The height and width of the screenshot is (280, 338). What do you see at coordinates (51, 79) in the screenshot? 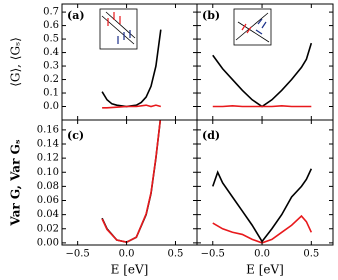
I see `y-tick-label: 0.2` at bounding box center [51, 79].